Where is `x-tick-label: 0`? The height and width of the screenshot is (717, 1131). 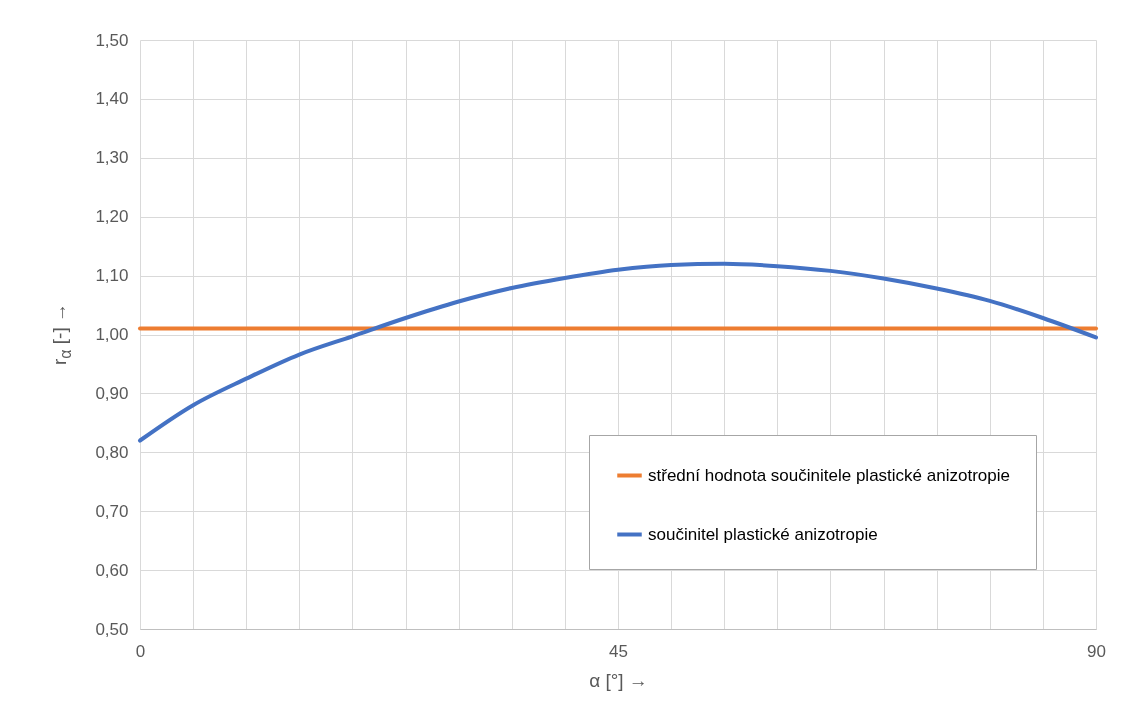
x-tick-label: 0 is located at coordinates (140, 651).